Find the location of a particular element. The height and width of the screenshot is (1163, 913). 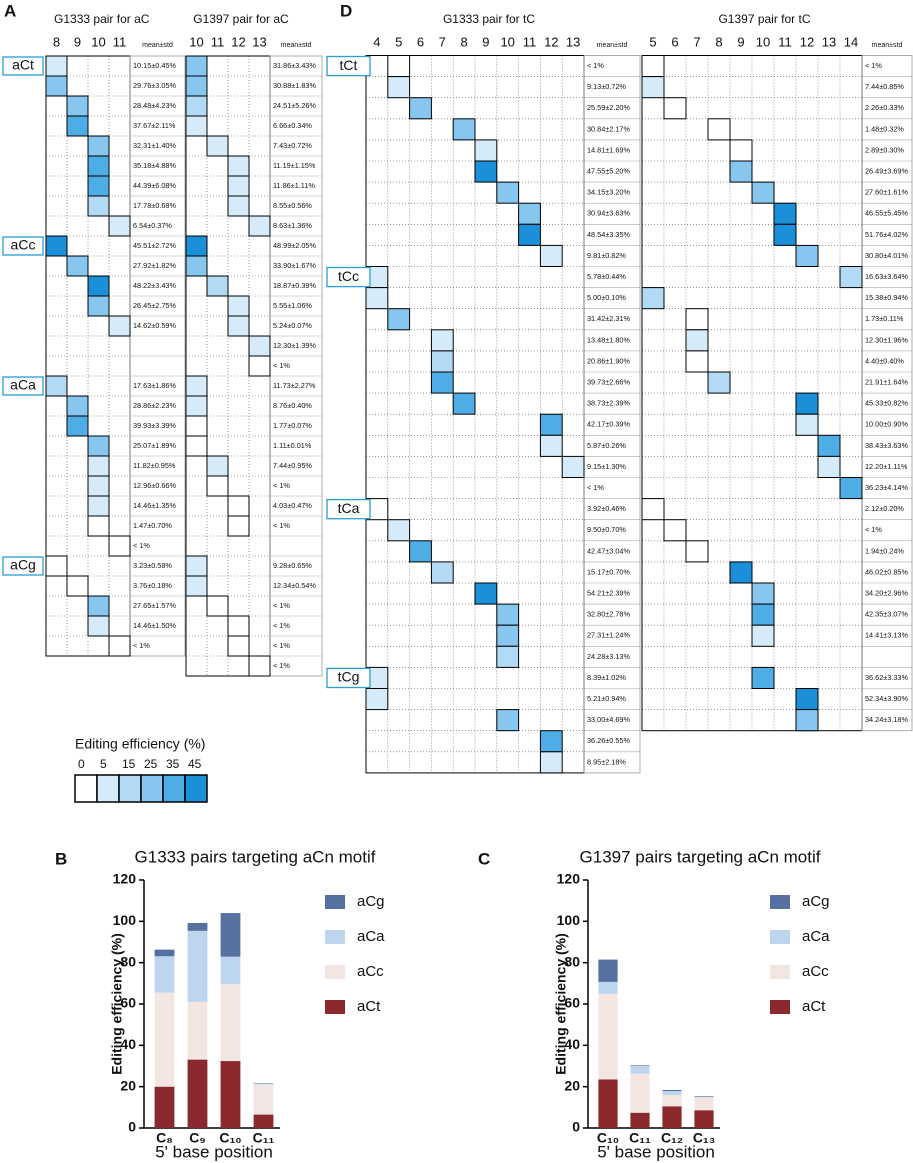

row-stat: 5.55±1.06% is located at coordinates (292, 305).